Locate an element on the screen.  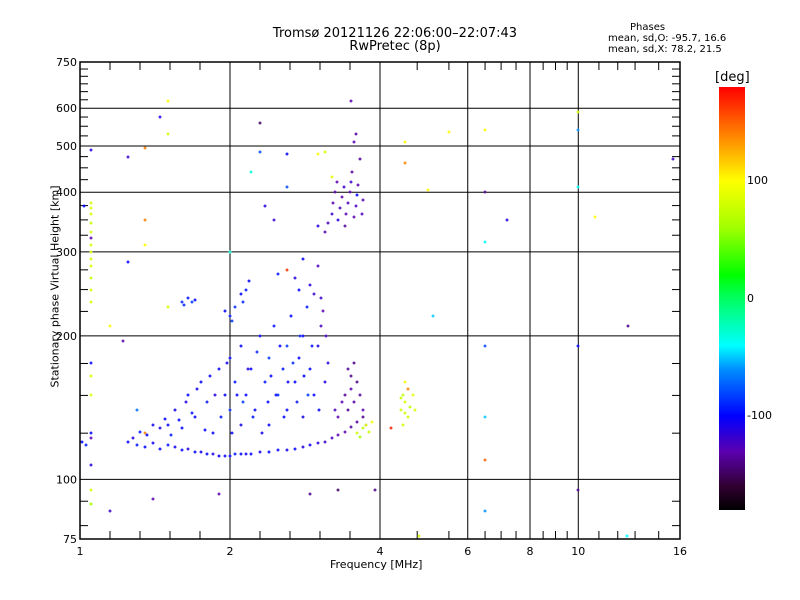
o-label: mean, sd,O: is located at coordinates (638, 38).